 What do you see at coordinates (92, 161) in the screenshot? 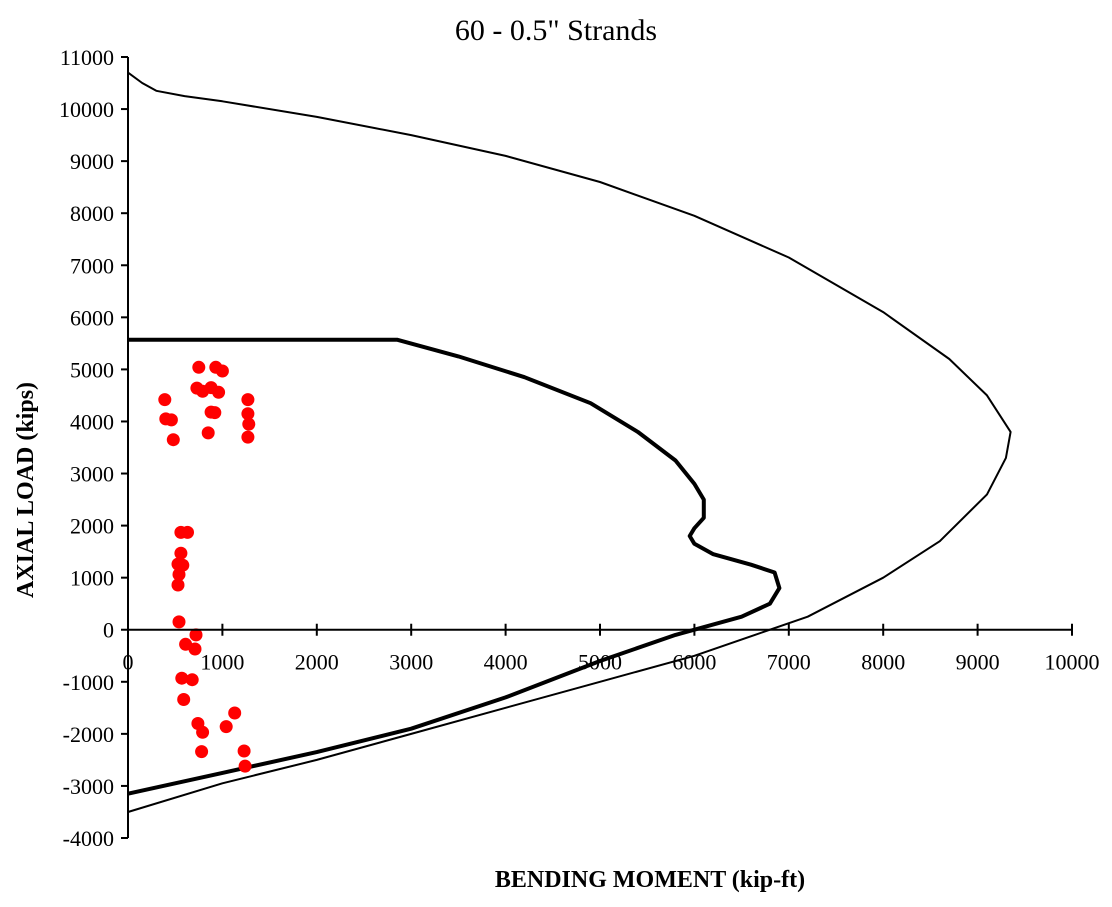
I see `y-tick-label: 9000` at bounding box center [92, 161].